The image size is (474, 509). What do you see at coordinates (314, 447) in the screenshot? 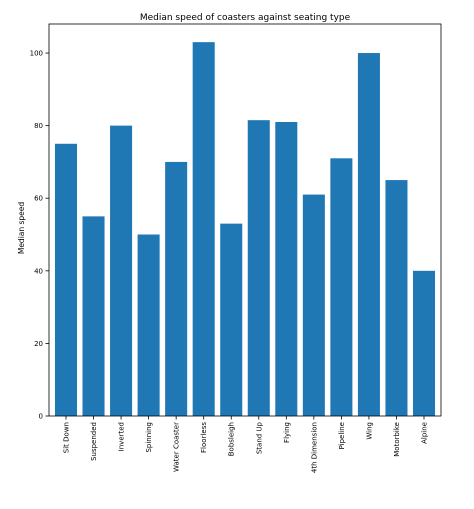
I see `x-tick-label: 4th Dimension` at bounding box center [314, 447].